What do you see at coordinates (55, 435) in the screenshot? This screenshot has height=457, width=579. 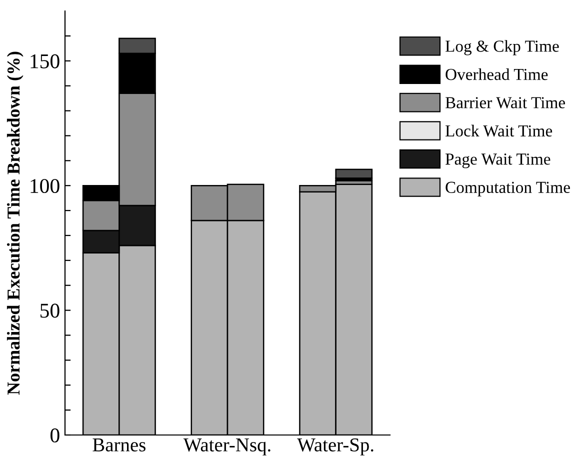 I see `y-tick-label: 0` at bounding box center [55, 435].